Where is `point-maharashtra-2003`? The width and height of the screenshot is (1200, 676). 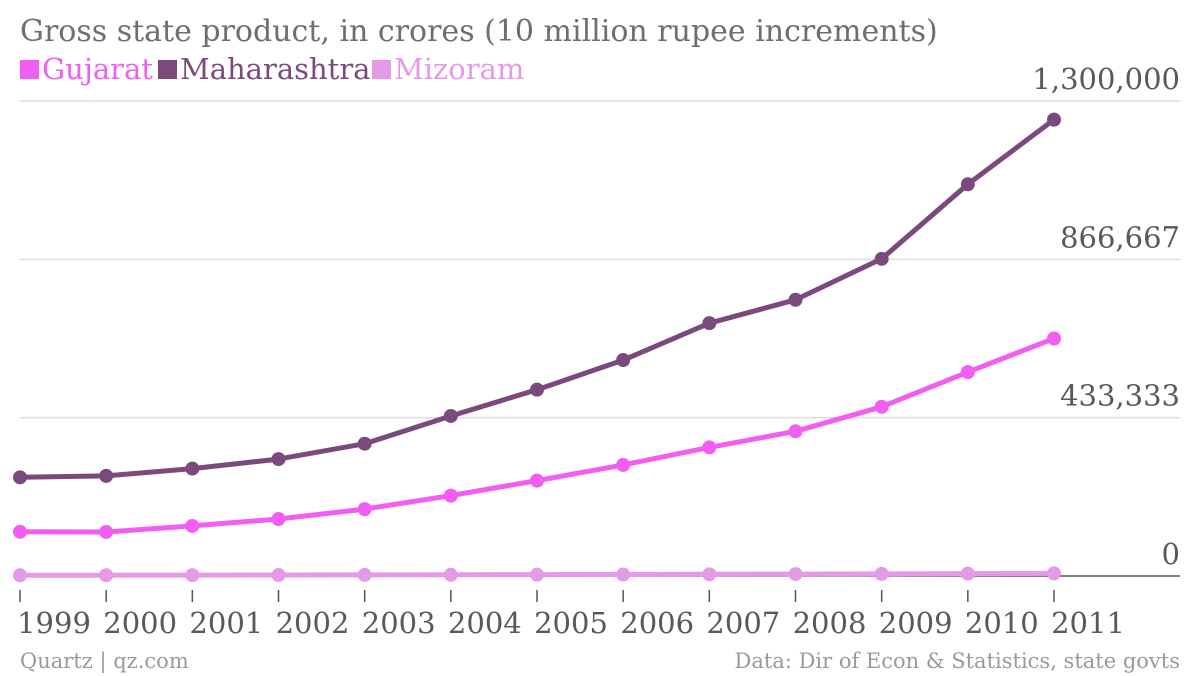 point-maharashtra-2003 is located at coordinates (364, 443).